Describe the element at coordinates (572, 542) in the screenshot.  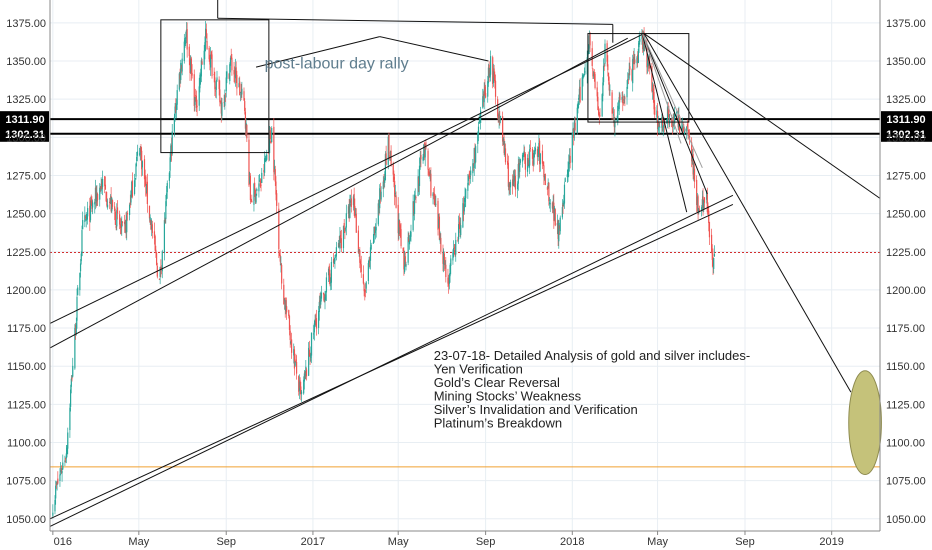
I see `x-tick-label: 2018` at that location.